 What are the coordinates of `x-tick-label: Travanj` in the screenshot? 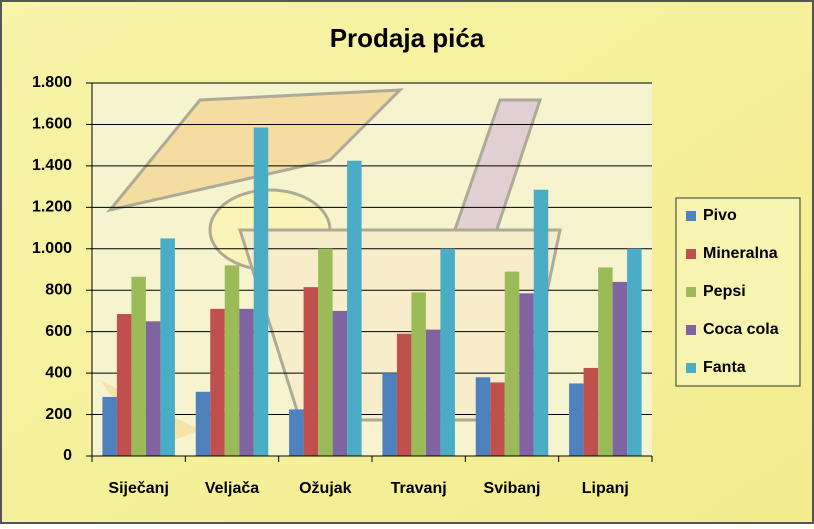 It's located at (419, 488).